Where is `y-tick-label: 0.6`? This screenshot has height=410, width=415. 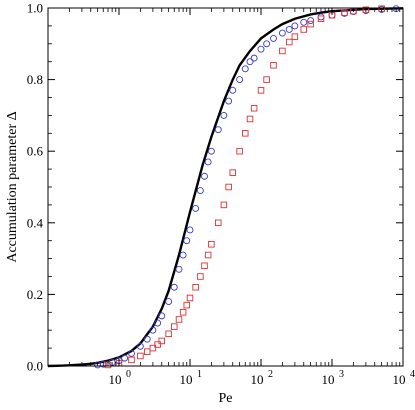
y-tick-label: 0.6 is located at coordinates (35, 151).